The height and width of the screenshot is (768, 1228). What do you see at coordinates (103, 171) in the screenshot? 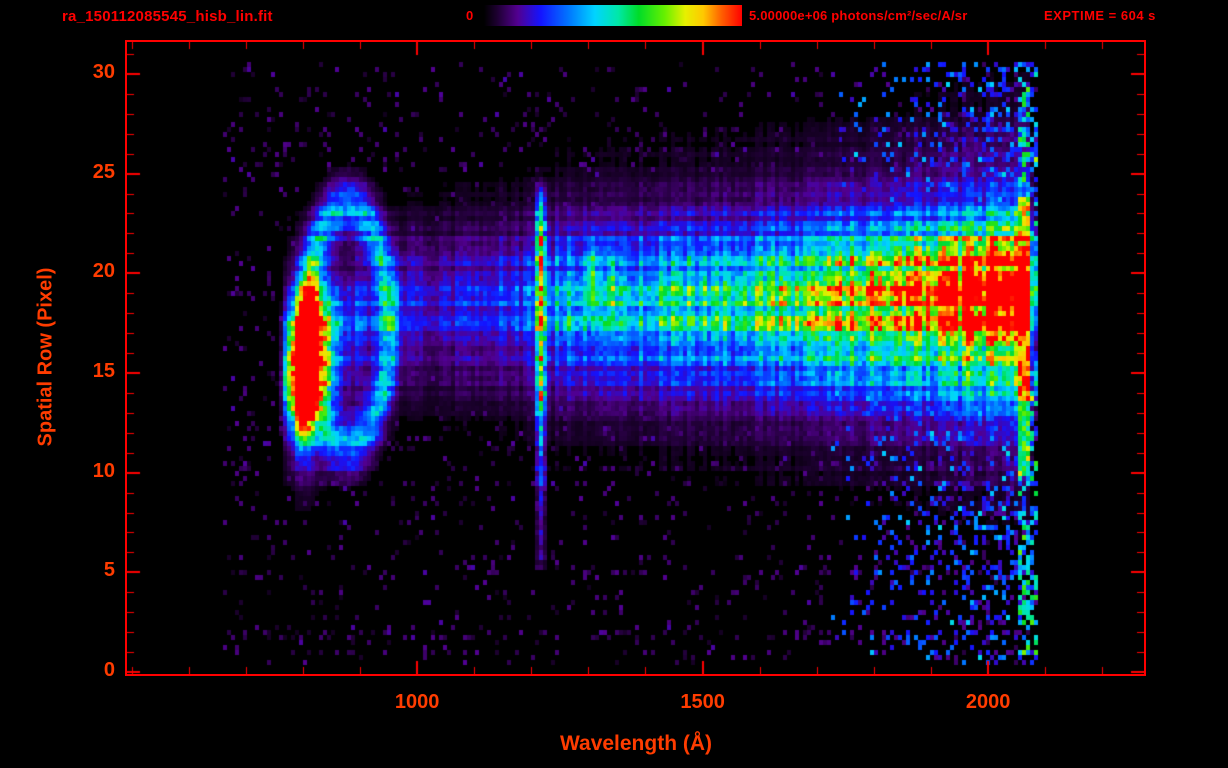
I see `y-tick-label: 25` at bounding box center [103, 171].